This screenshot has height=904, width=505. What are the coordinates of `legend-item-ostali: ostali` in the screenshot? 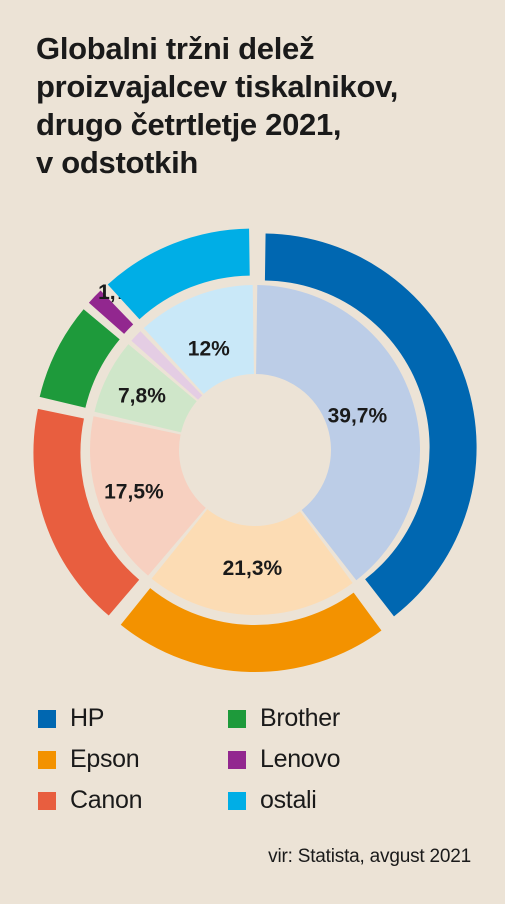 It's located at (328, 800).